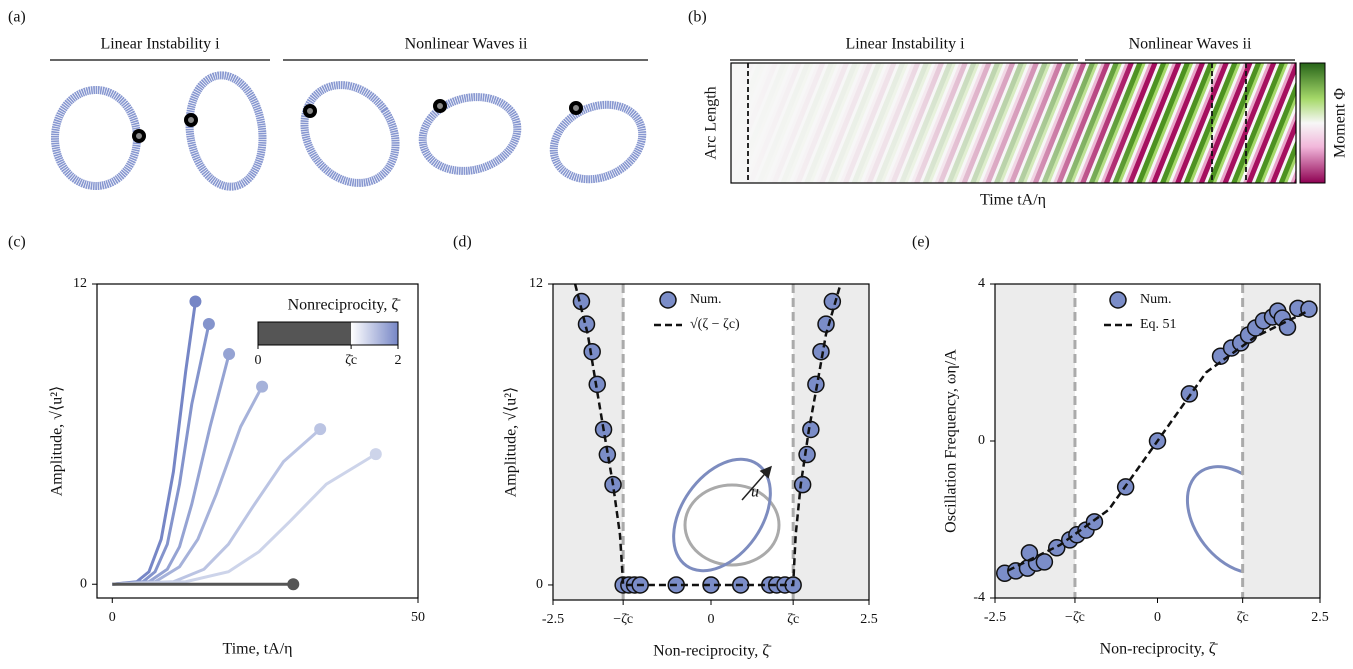  I want to click on inset-d, so click(726, 515).